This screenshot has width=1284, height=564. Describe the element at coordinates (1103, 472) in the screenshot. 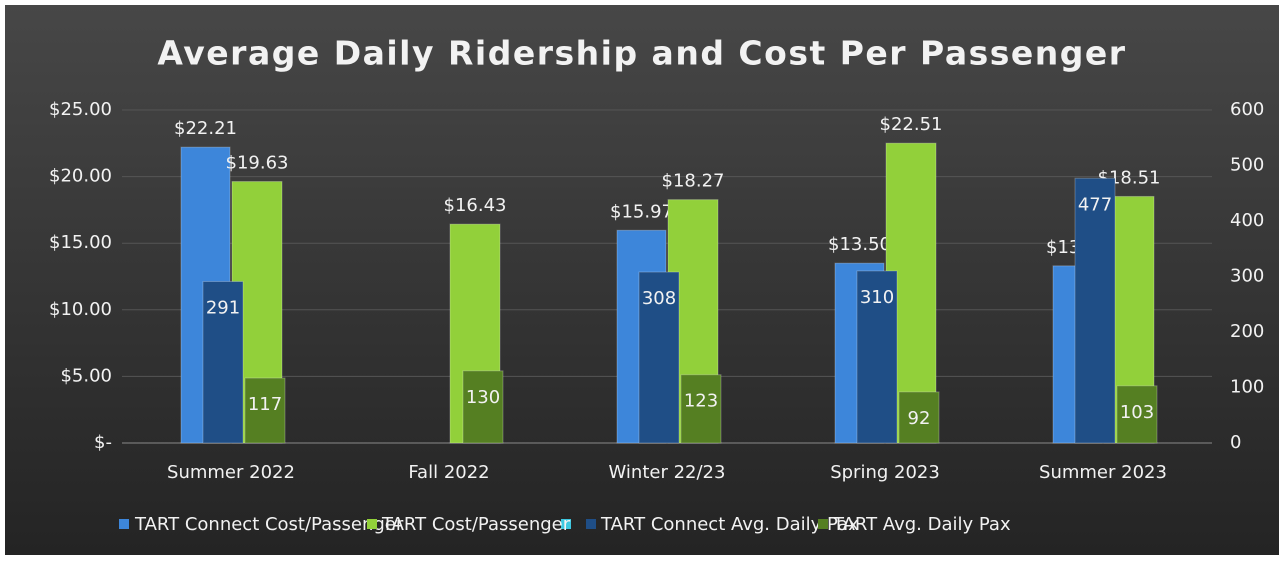

I see `x-tick-label: Summer 2023` at that location.